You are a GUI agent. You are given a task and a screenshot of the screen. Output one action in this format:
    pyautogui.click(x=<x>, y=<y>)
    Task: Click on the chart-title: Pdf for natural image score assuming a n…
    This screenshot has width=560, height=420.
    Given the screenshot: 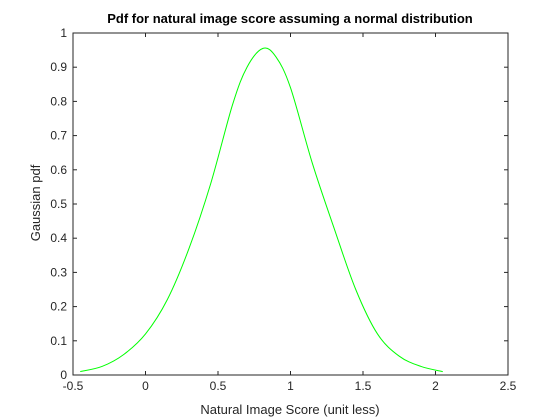 What is the action you would take?
    pyautogui.click(x=290, y=18)
    